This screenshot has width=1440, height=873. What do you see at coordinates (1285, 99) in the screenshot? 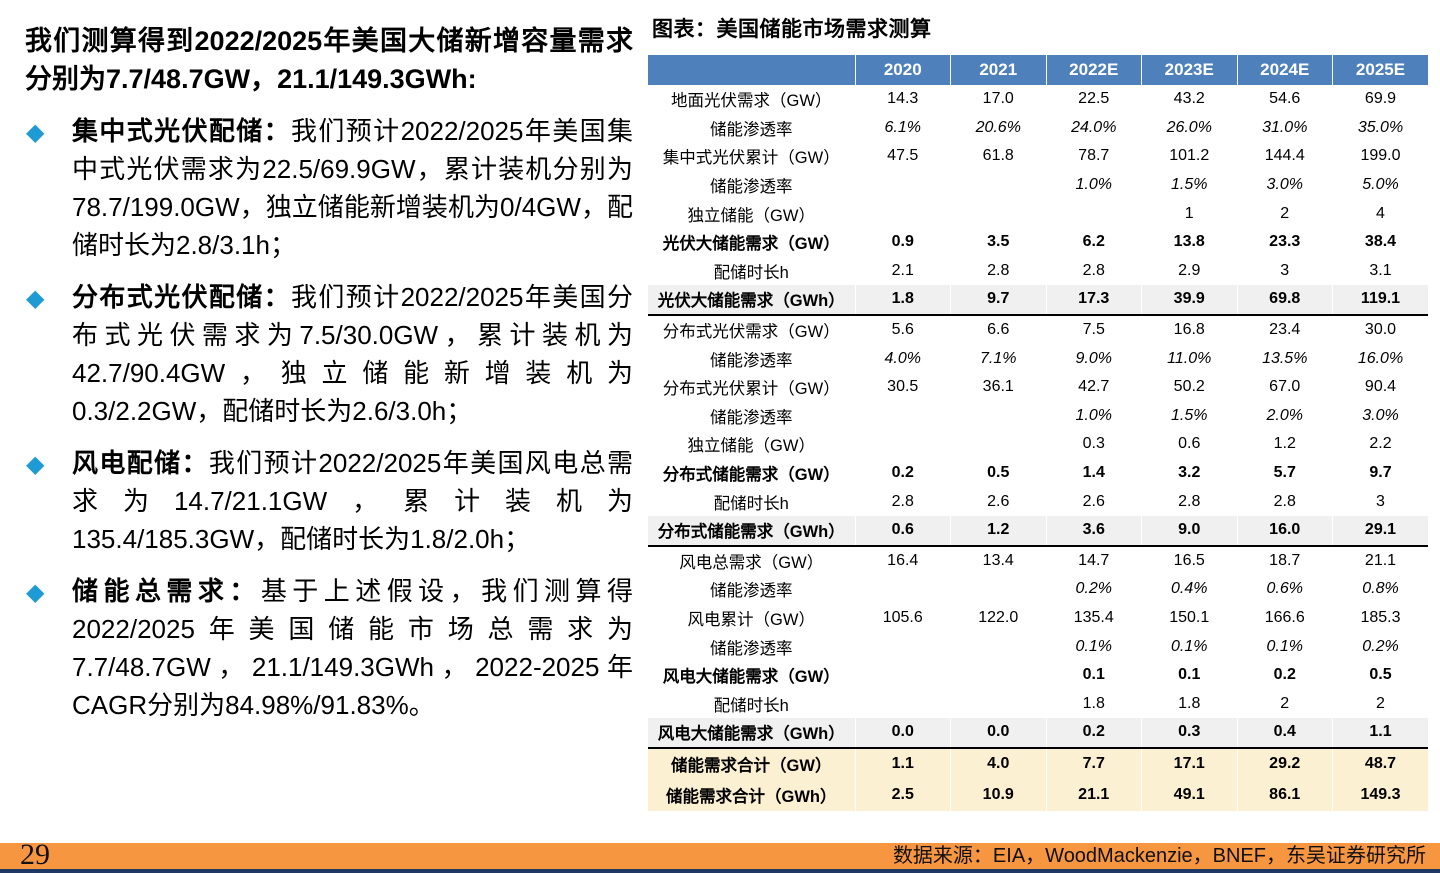
I see `cell-value: 54.6` at bounding box center [1285, 99].